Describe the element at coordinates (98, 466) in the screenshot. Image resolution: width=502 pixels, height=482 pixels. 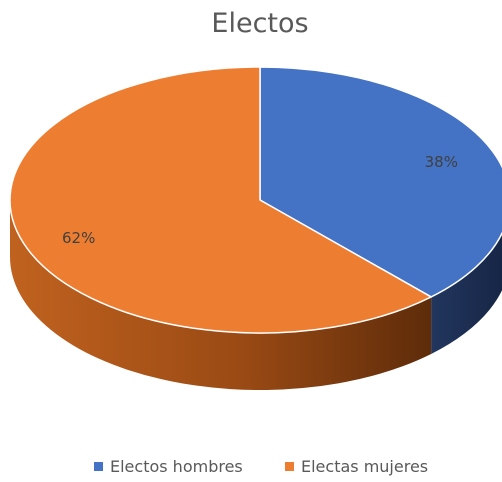
I see `legend-swatch-electos-hombres` at that location.